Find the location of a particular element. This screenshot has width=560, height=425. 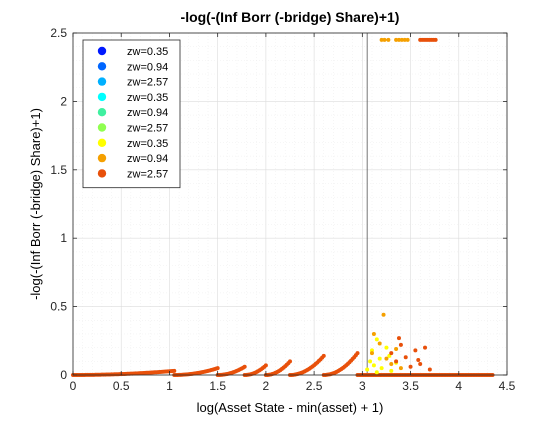

x-tick-label: 3.5 is located at coordinates (410, 386).